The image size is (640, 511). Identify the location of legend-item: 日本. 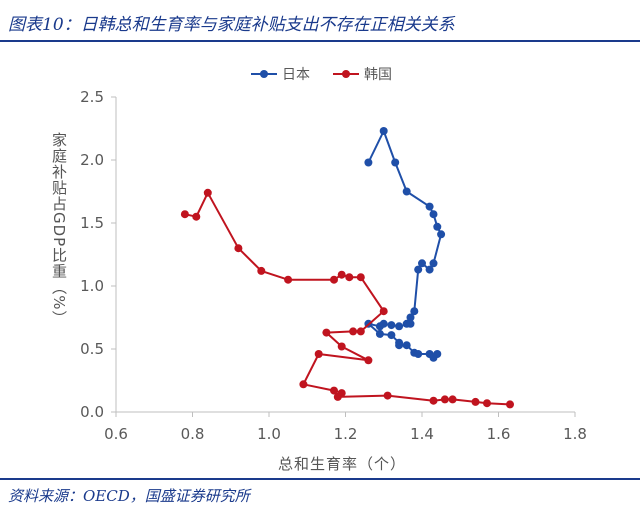
(280, 75).